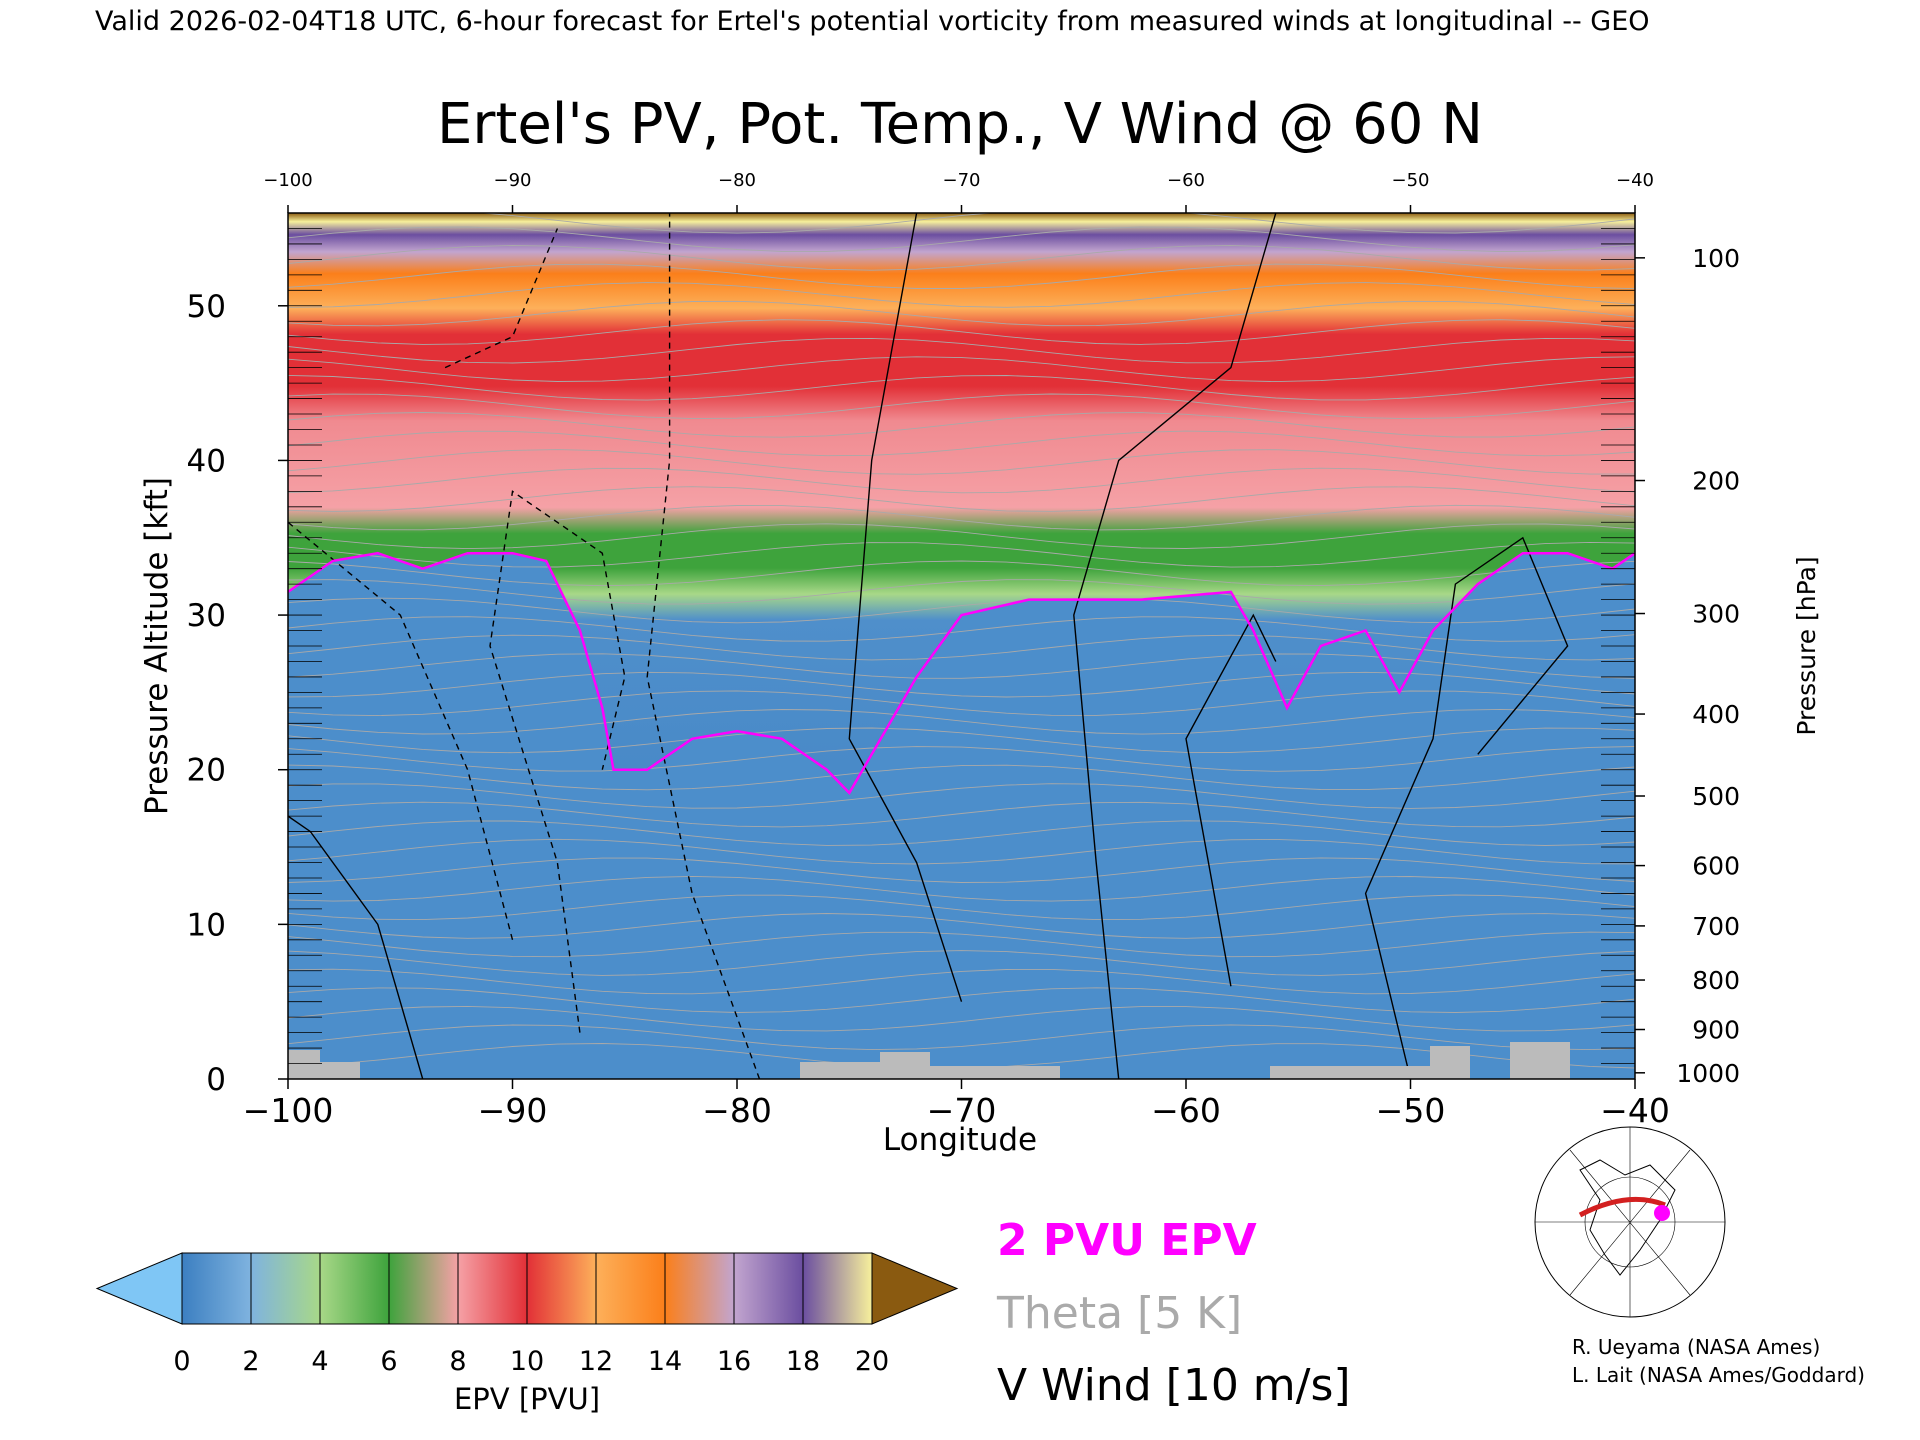  Describe the element at coordinates (513, 180) in the screenshot. I see `top-tick-label: −90` at that location.